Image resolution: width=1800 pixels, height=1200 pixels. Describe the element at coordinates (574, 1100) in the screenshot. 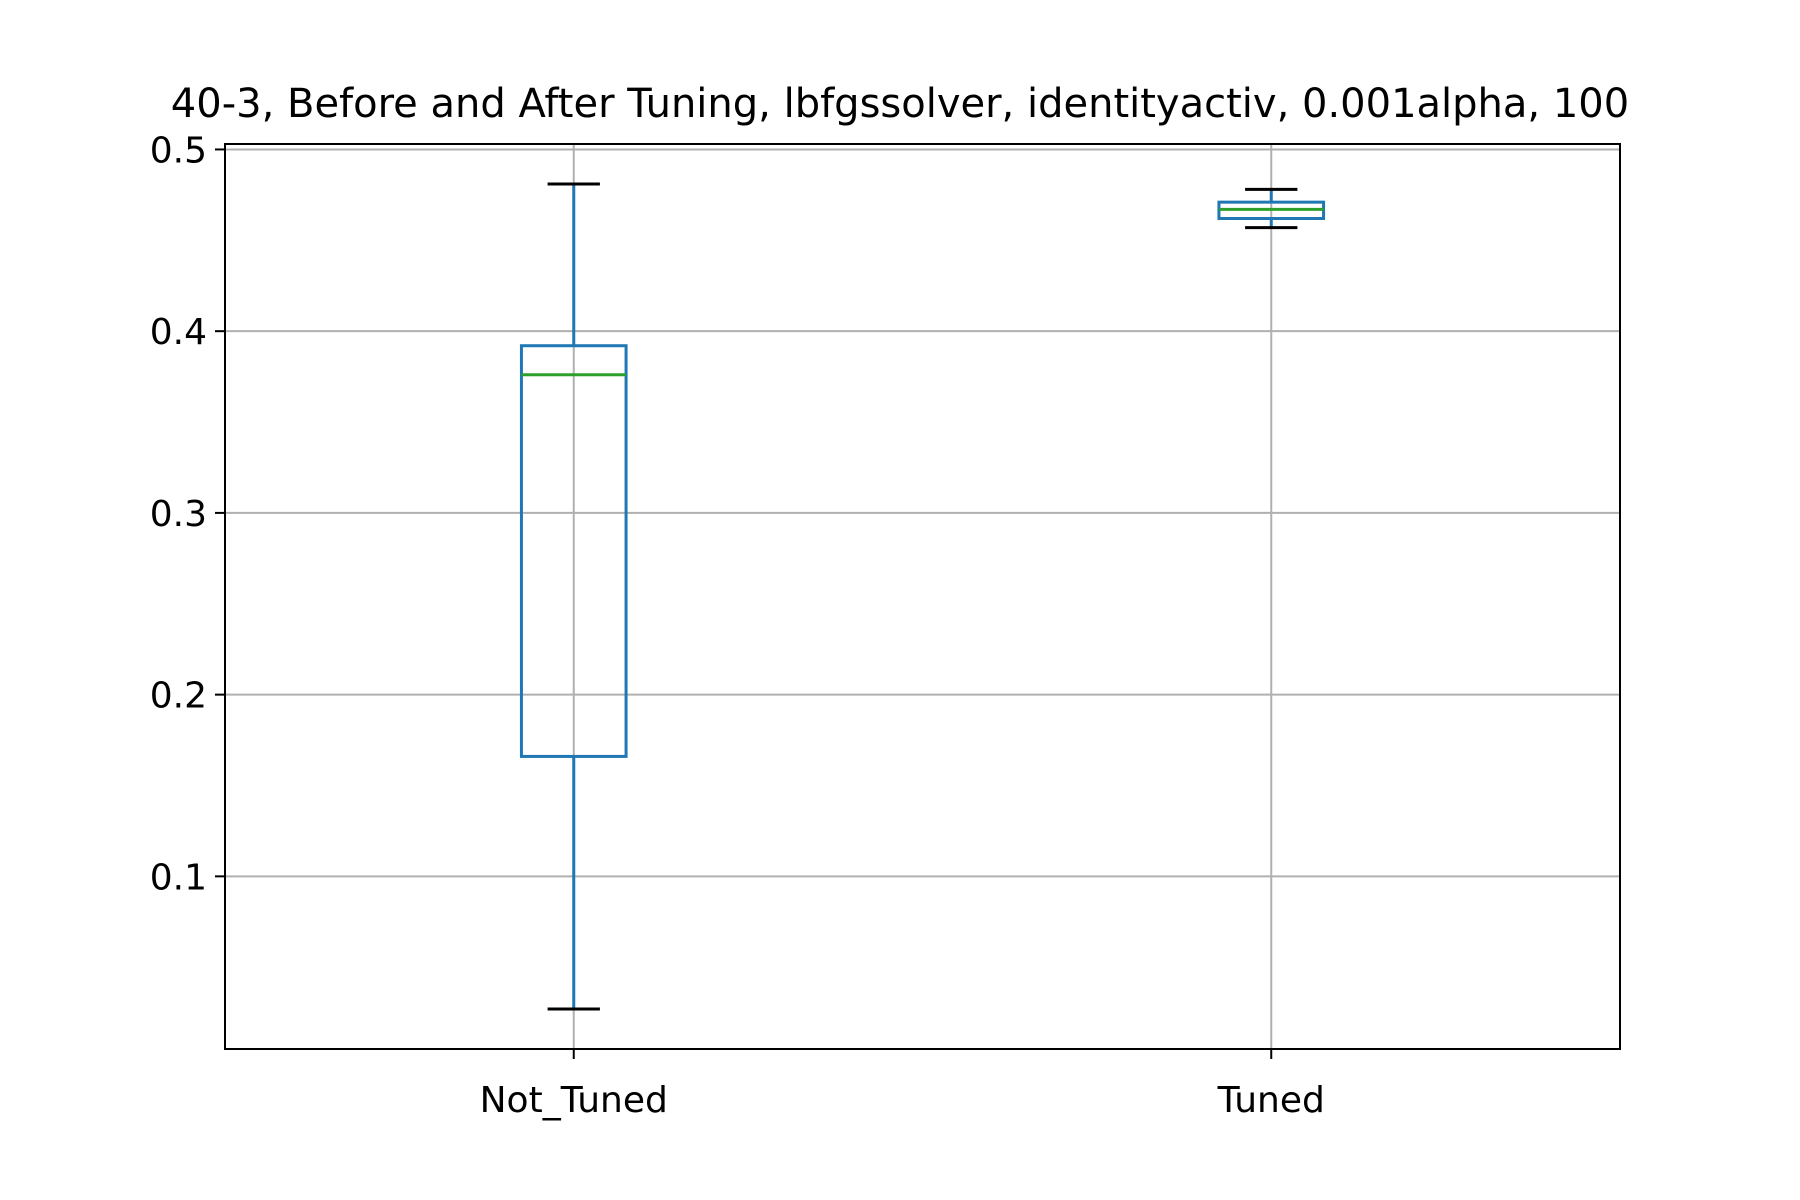

I see `x-tick-label: Not_Tuned` at that location.